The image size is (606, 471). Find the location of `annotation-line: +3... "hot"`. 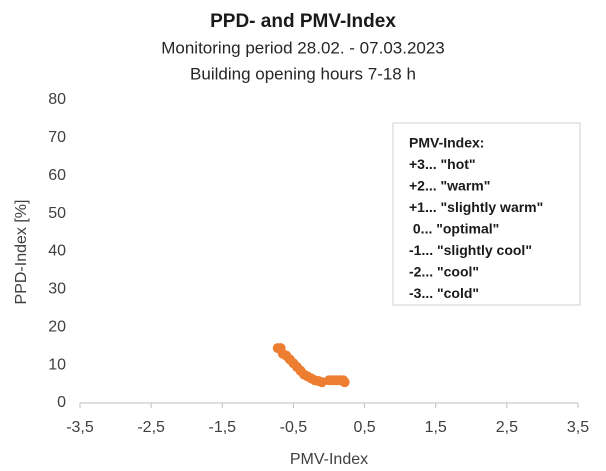

annotation-line: +3... "hot" is located at coordinates (442, 164).